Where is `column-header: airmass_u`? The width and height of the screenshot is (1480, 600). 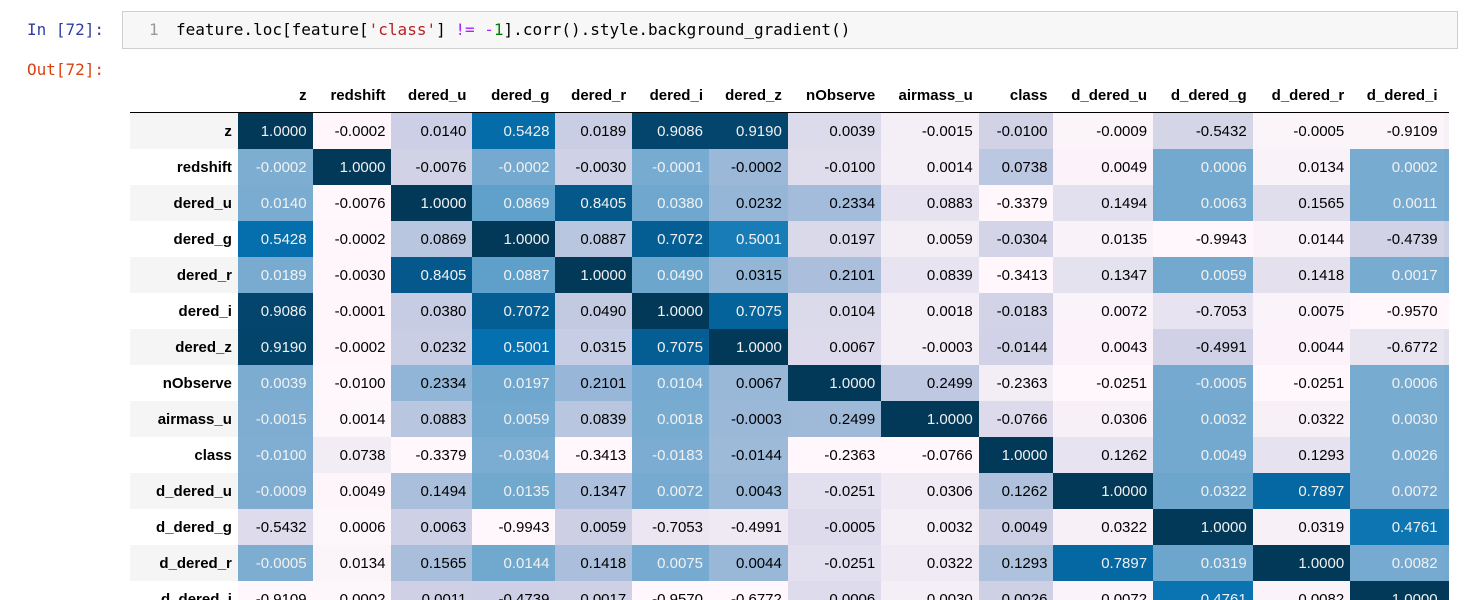 column-header: airmass_u is located at coordinates (930, 95).